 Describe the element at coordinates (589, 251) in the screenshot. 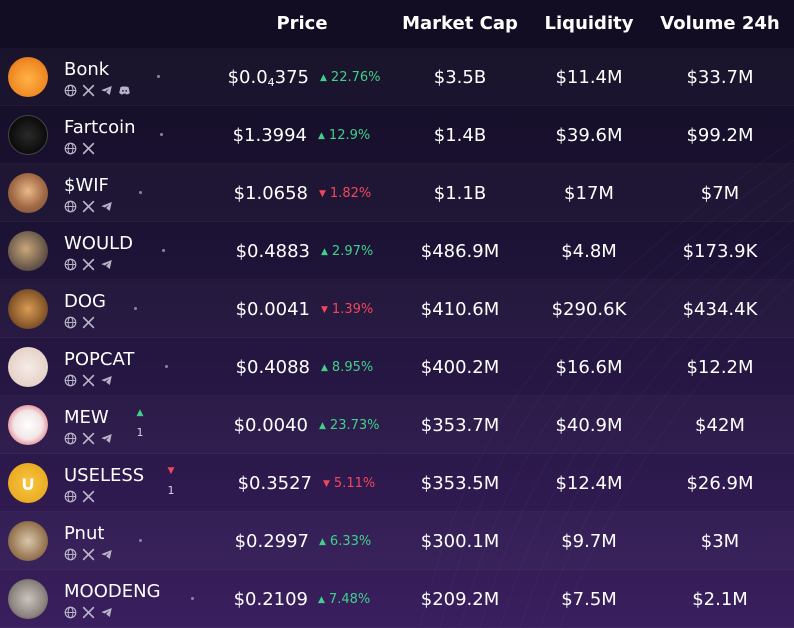

I see `liquidity-value: $4.8M` at that location.